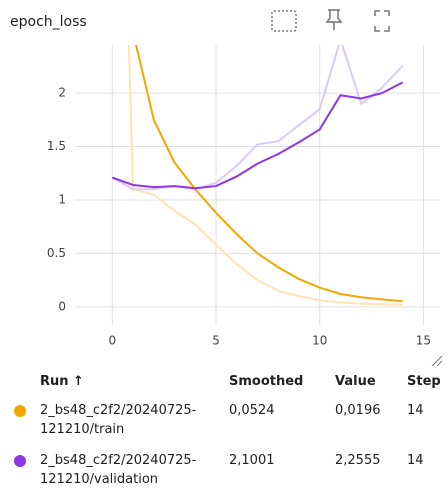 The image size is (448, 497). What do you see at coordinates (216, 341) in the screenshot?
I see `x-tick-label: 5` at bounding box center [216, 341].